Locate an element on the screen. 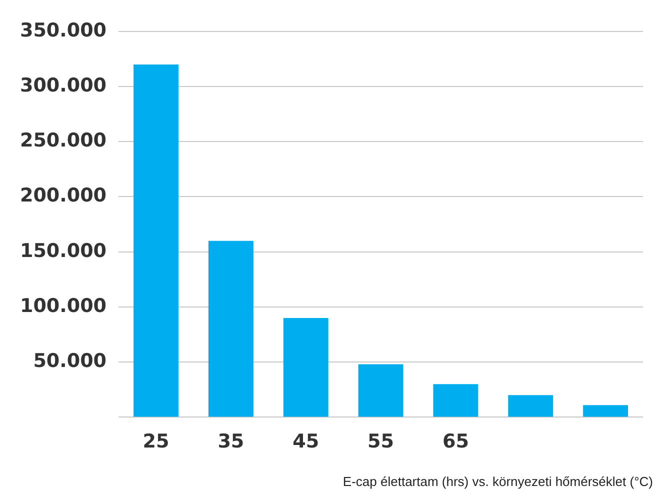 This screenshot has height=504, width=661. x-tick-label: 45 is located at coordinates (306, 441).